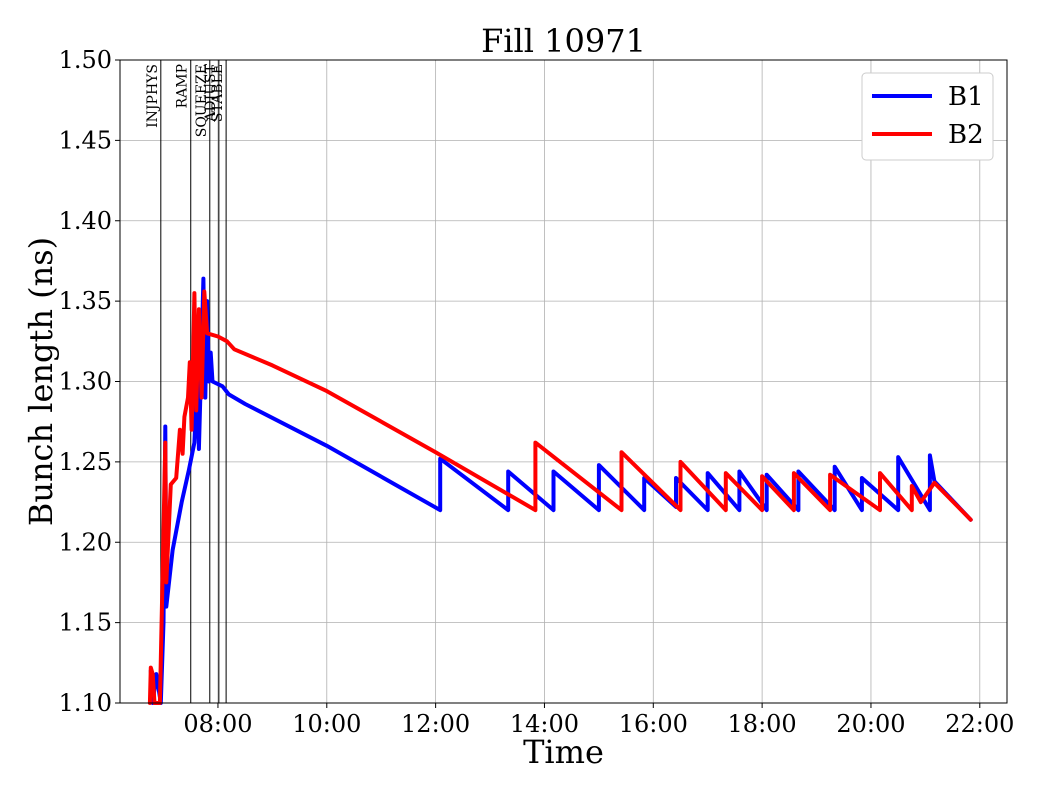 This screenshot has height=800, width=1040. Describe the element at coordinates (85, 60) in the screenshot. I see `y-tick-label: 1.50` at that location.